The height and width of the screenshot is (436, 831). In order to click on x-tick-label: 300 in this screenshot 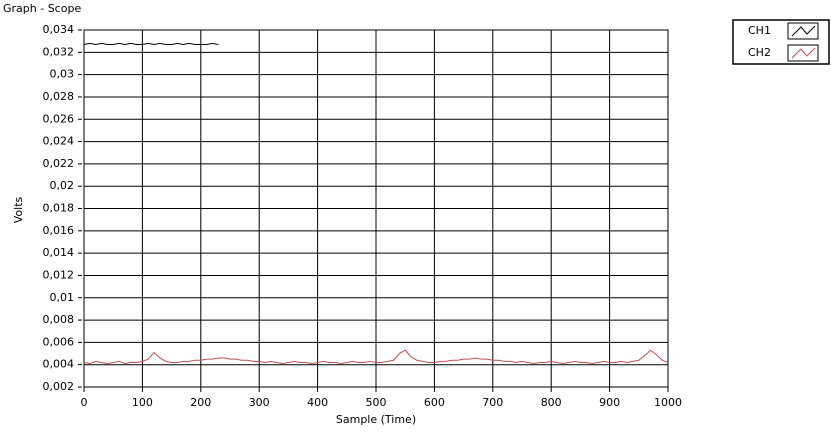, I will do `click(259, 402)`.